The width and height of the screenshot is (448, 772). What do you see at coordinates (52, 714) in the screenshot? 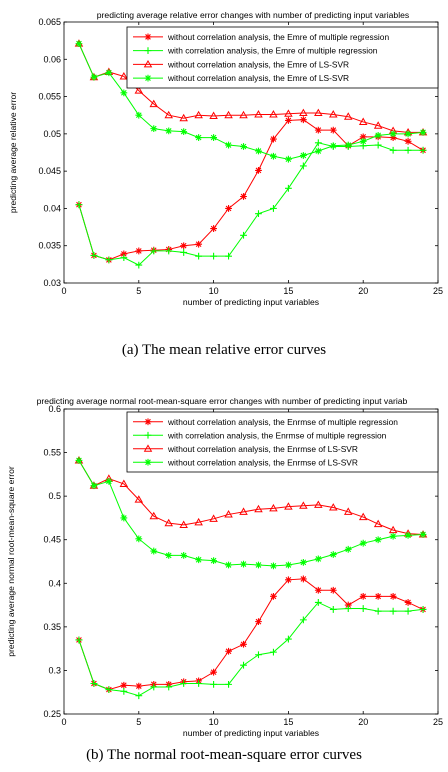
I see `y-tick-label: 0.25` at bounding box center [52, 714].